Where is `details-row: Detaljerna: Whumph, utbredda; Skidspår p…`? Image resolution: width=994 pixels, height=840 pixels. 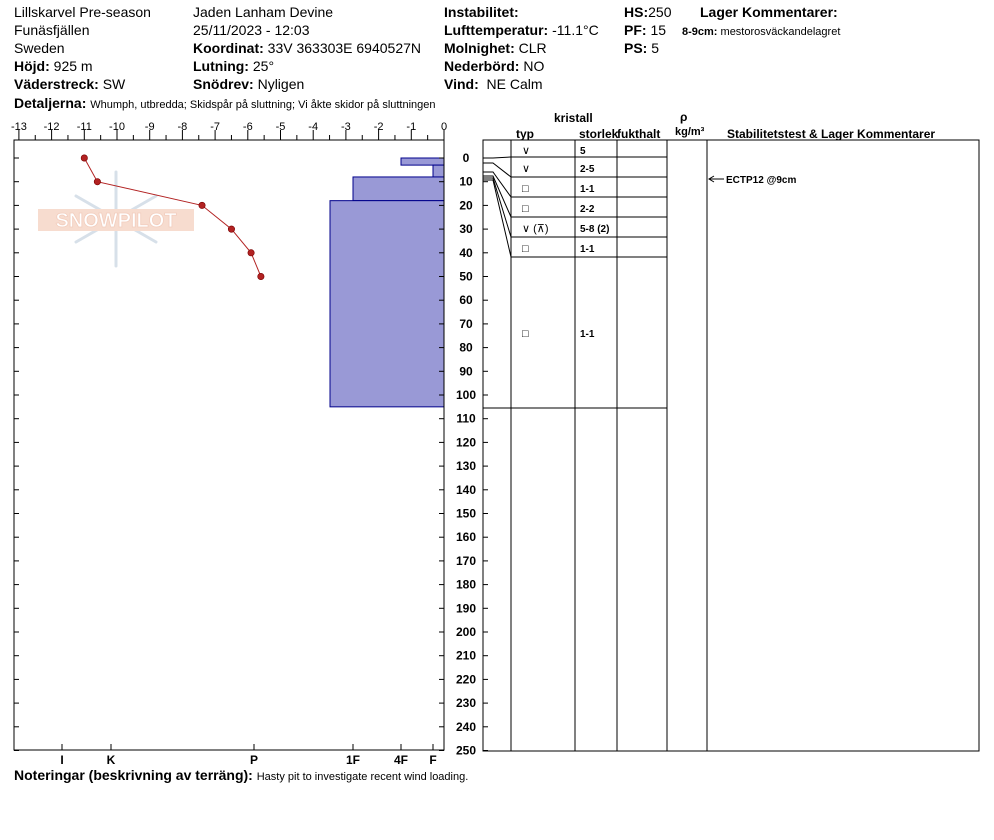 details-row: Detaljerna: Whumph, utbredda; Skidspår p… is located at coordinates (225, 104).